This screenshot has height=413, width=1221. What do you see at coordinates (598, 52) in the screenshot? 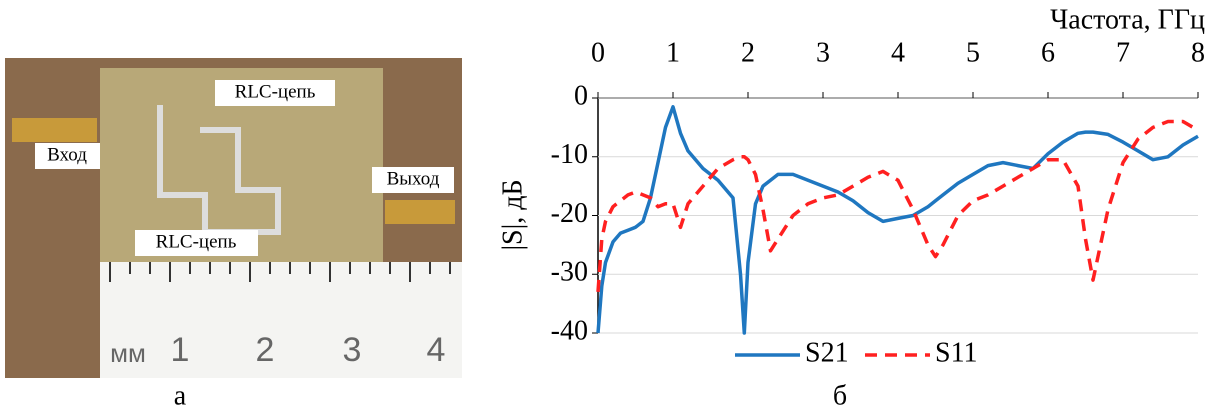
I see `x-tick-label: 0` at bounding box center [598, 52].